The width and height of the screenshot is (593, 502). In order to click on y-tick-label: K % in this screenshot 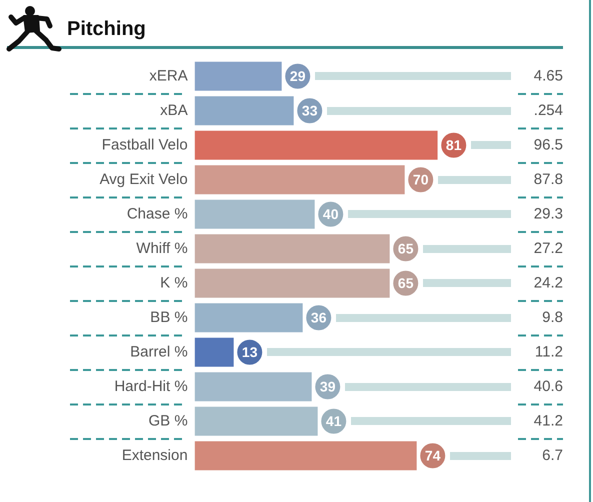, I will do `click(174, 283)`.